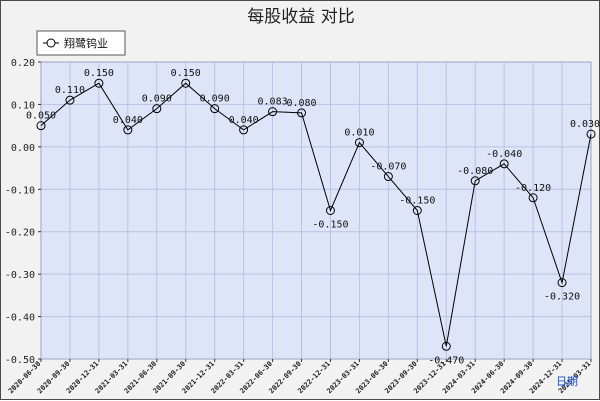  Describe the element at coordinates (23, 148) in the screenshot. I see `y-tick-label: 0.00` at that location.